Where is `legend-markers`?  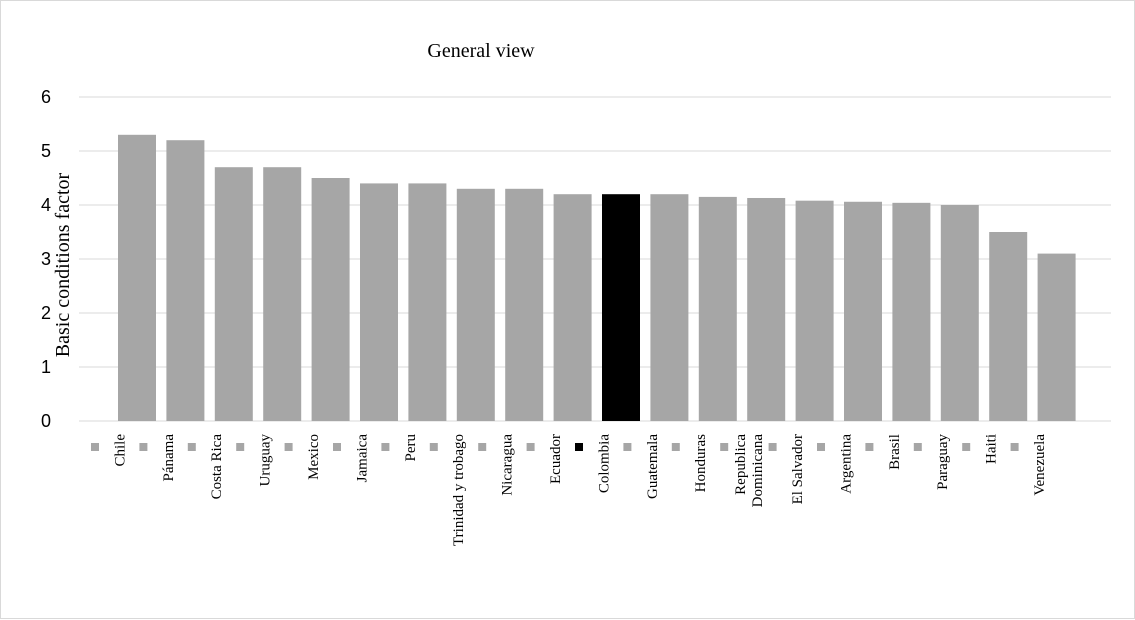
legend-markers is located at coordinates (555, 447).